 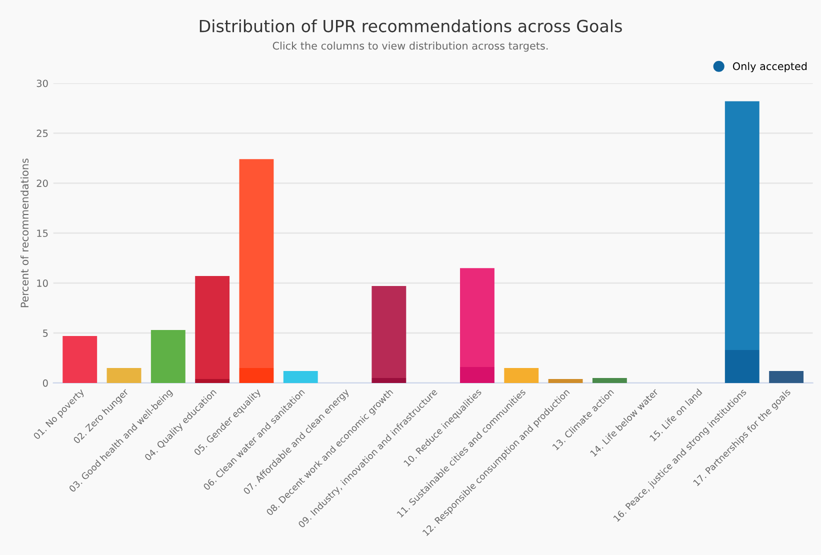 What do you see at coordinates (411, 25) in the screenshot?
I see `chart-title: Distribution of UPR recommendations across Goals` at bounding box center [411, 25].